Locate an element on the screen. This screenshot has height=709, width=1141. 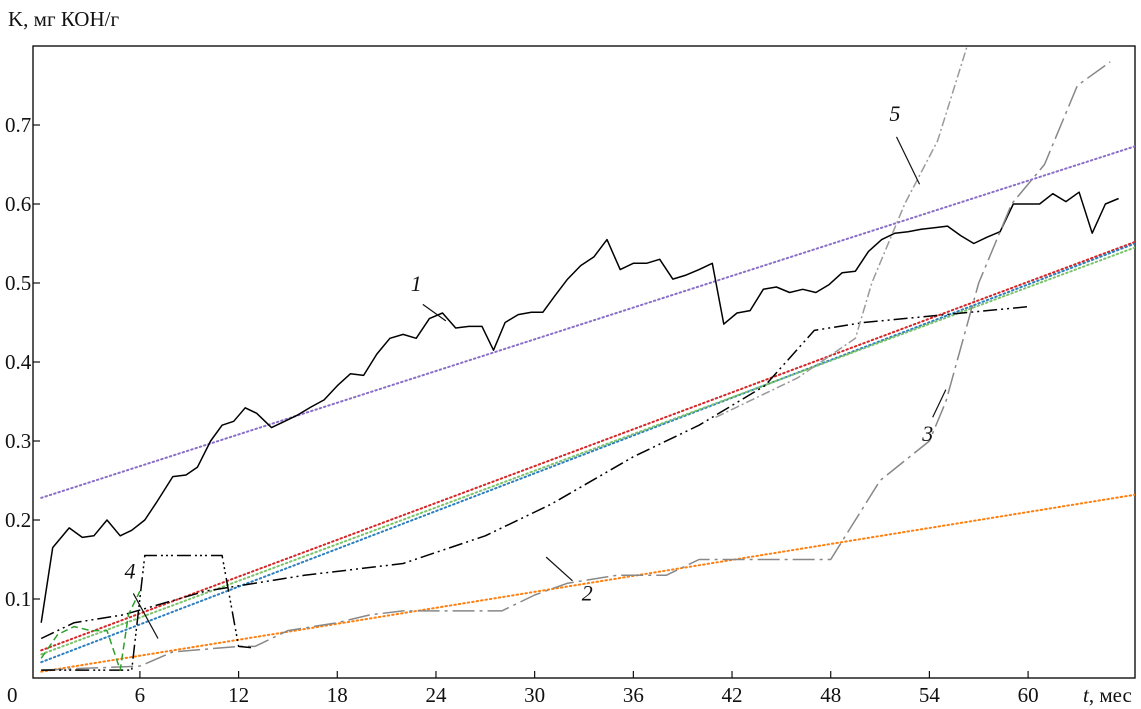
y-axis-title: K, мг КОН/г is located at coordinates (63, 19).